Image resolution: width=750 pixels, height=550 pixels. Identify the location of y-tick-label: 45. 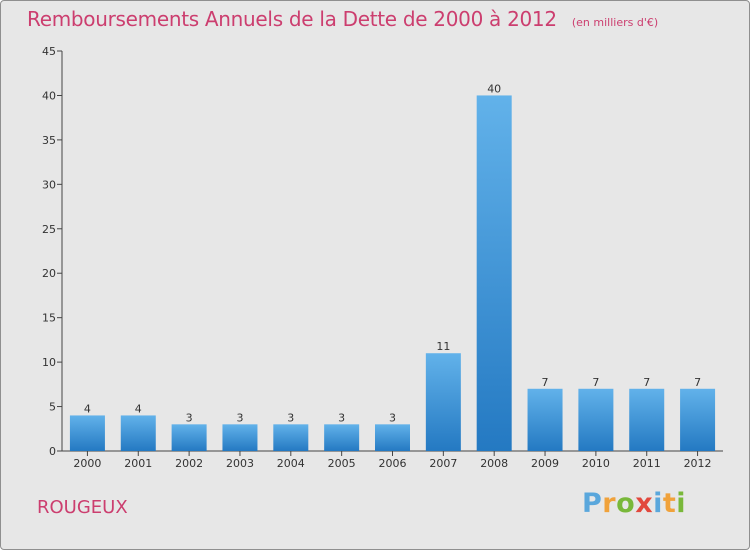
(49, 51).